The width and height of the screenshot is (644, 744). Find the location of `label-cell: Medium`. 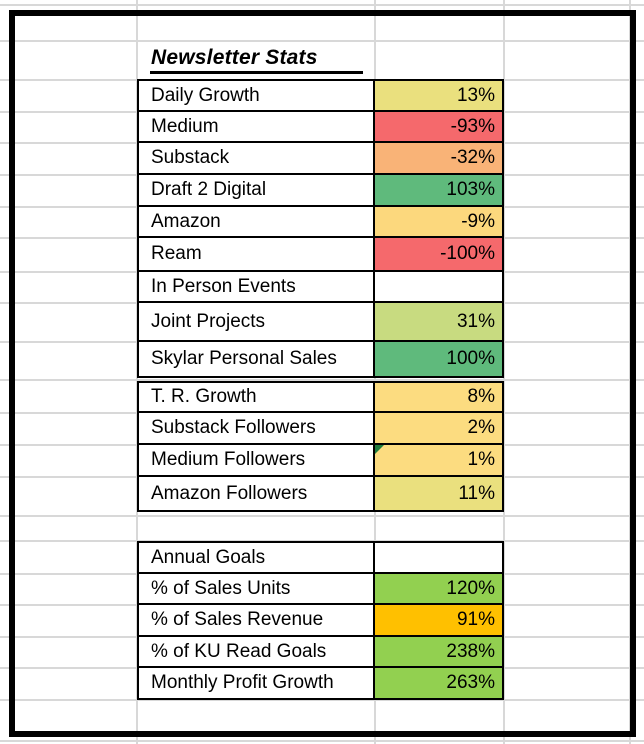

label-cell: Medium is located at coordinates (256, 126).